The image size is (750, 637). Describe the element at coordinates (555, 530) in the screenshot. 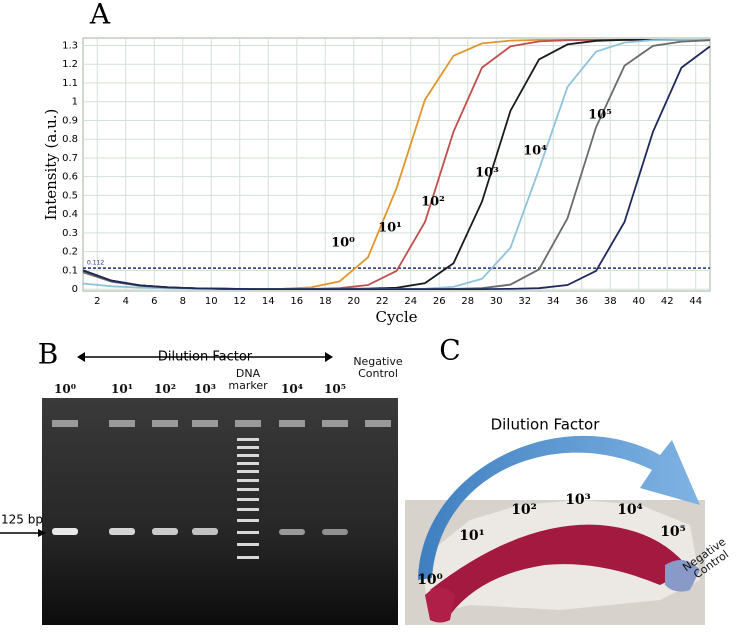

I see `tube-photo` at that location.